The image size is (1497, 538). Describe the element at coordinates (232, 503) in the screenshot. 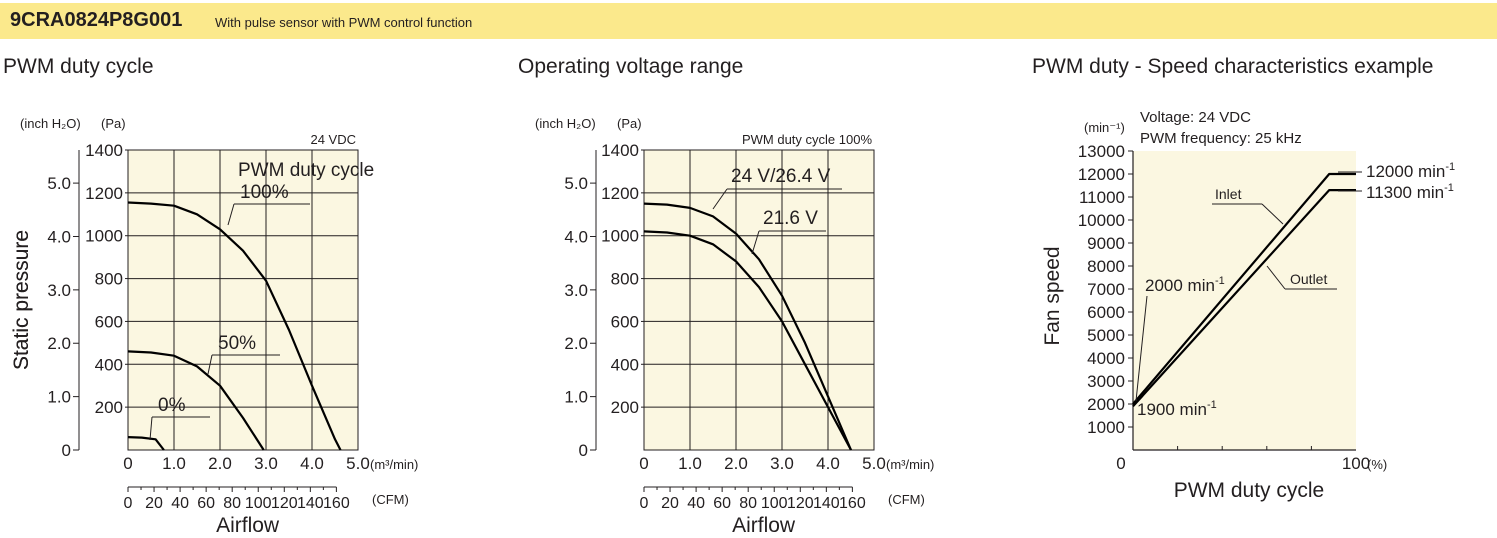

I see `chart1-cfm-tick-label: 80` at that location.